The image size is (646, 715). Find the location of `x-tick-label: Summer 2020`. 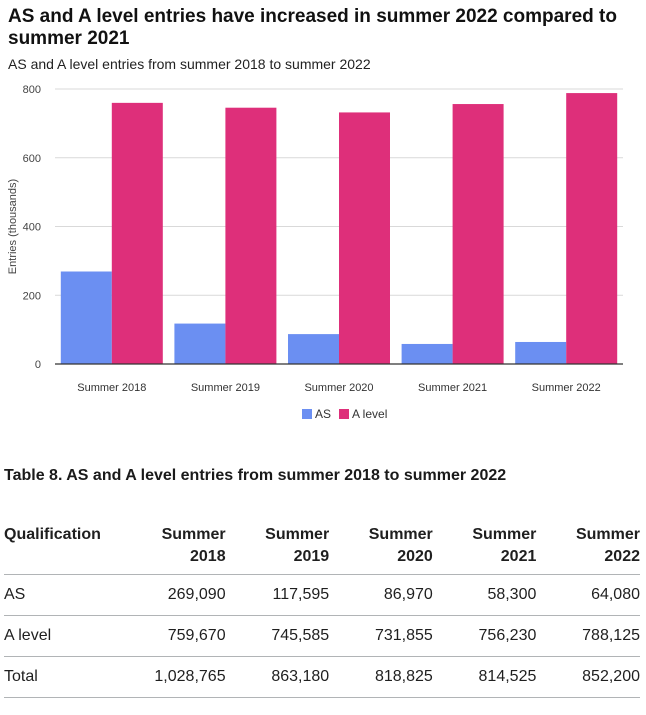

x-tick-label: Summer 2020 is located at coordinates (338, 388).